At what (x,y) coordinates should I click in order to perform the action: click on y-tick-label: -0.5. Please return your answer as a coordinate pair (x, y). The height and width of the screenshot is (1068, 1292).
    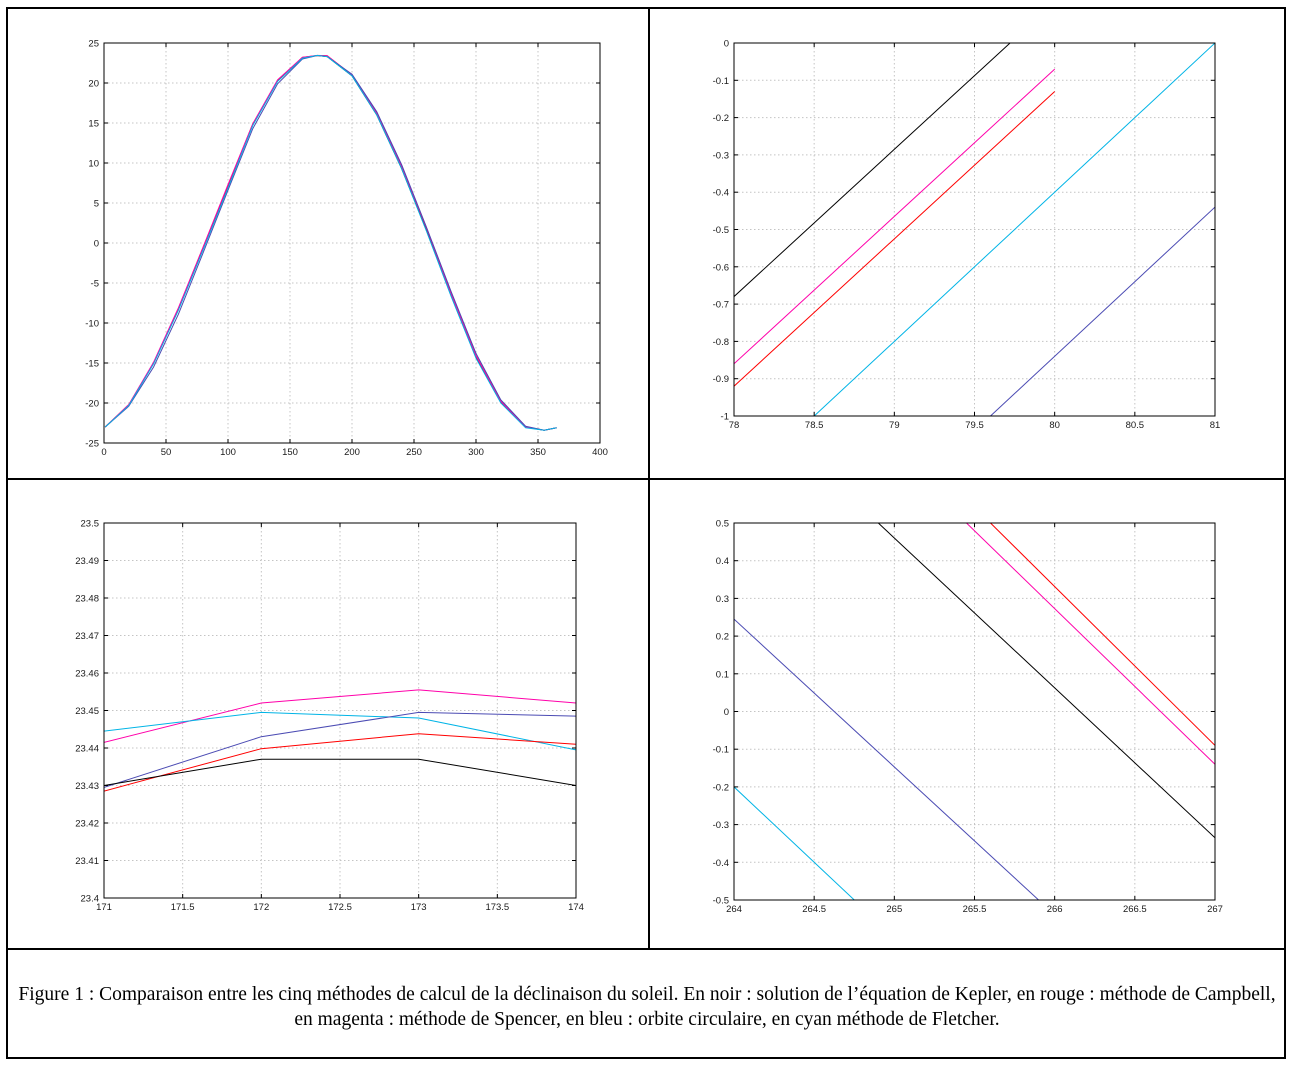
    Looking at the image, I should click on (721, 901).